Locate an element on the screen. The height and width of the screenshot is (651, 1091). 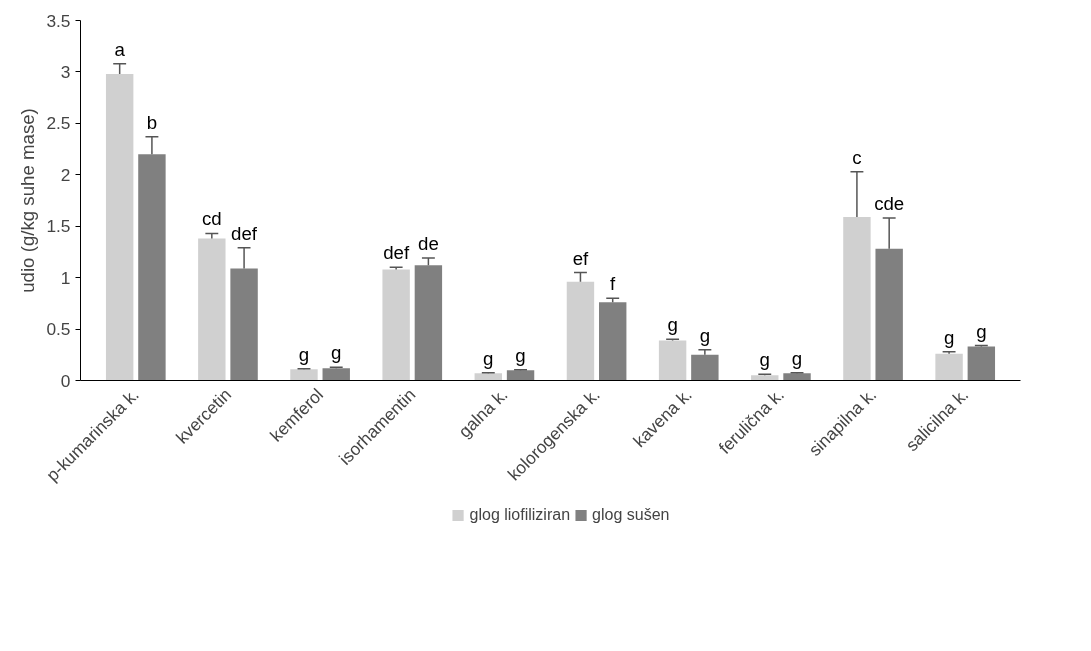
data-label: f is located at coordinates (613, 284).